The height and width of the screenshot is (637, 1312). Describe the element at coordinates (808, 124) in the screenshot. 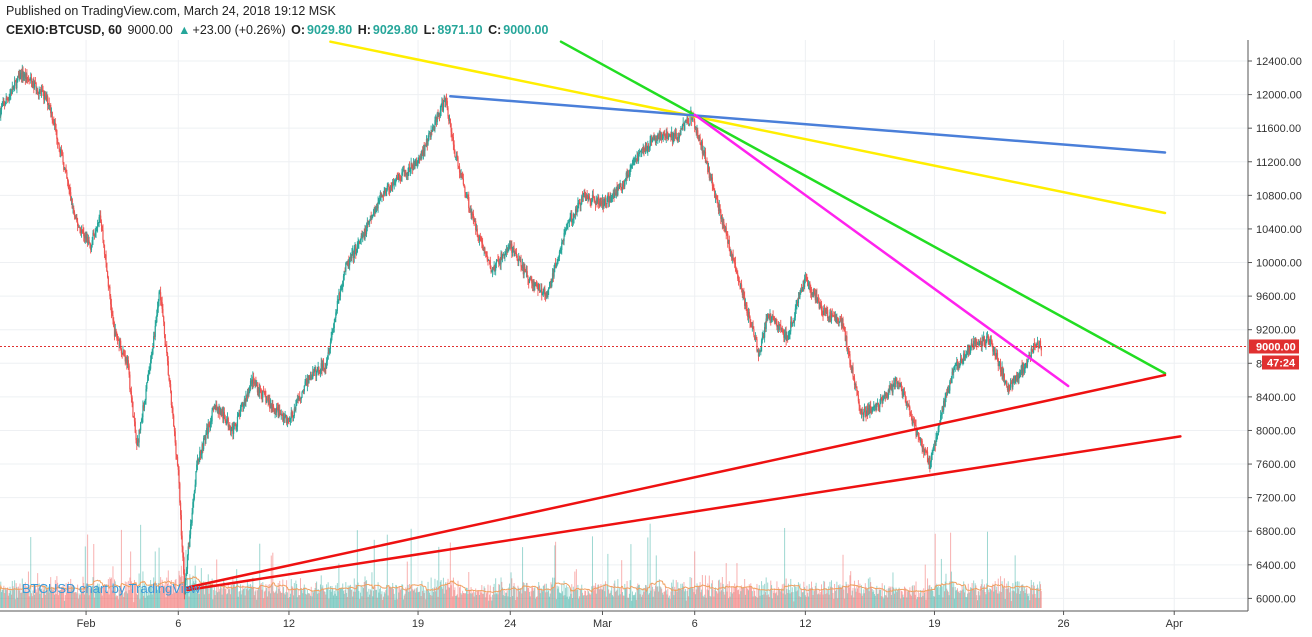

I see `trendline-blue` at that location.